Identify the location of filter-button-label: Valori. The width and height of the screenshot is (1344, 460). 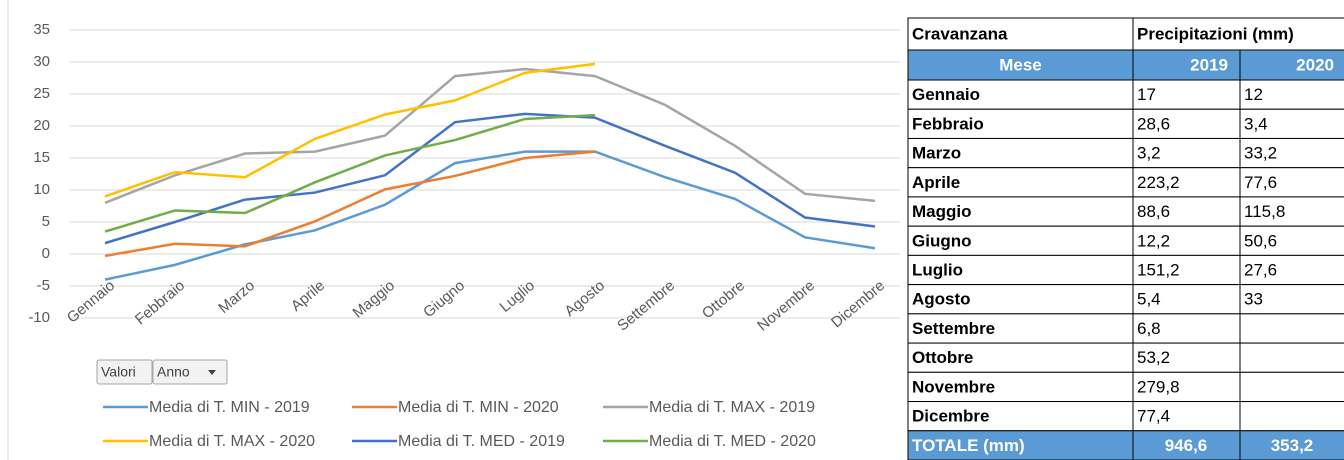
(118, 372).